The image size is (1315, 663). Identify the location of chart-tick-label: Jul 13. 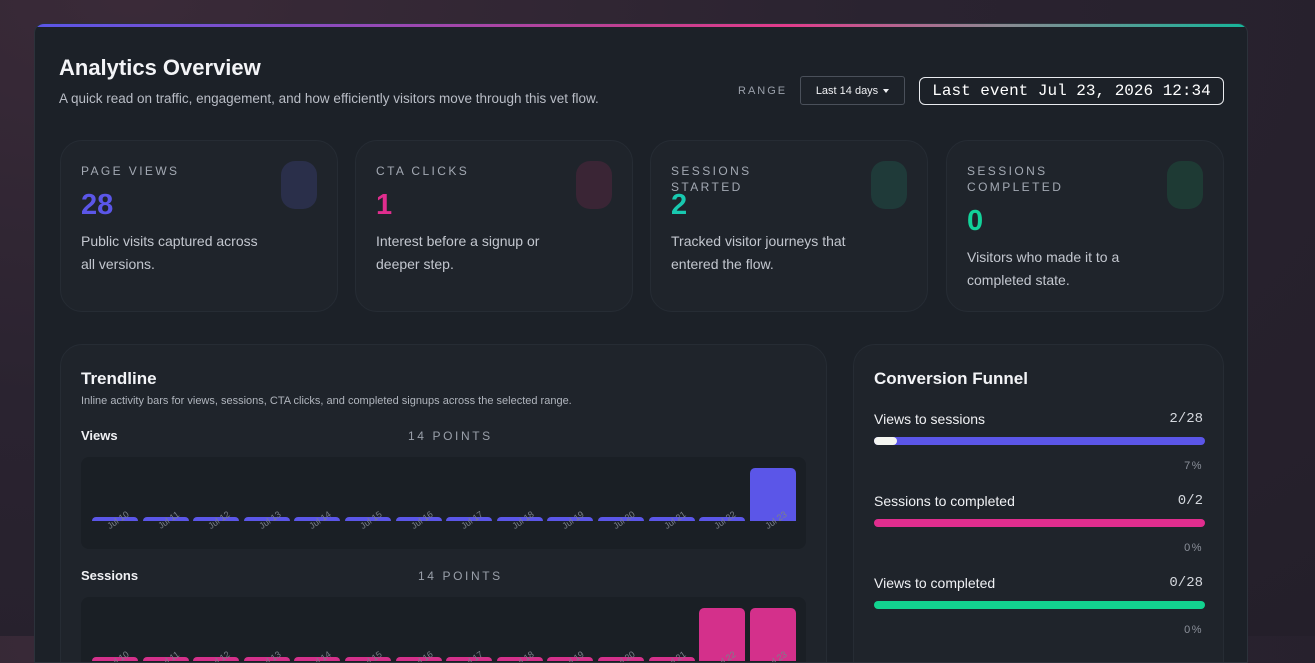
(270, 520).